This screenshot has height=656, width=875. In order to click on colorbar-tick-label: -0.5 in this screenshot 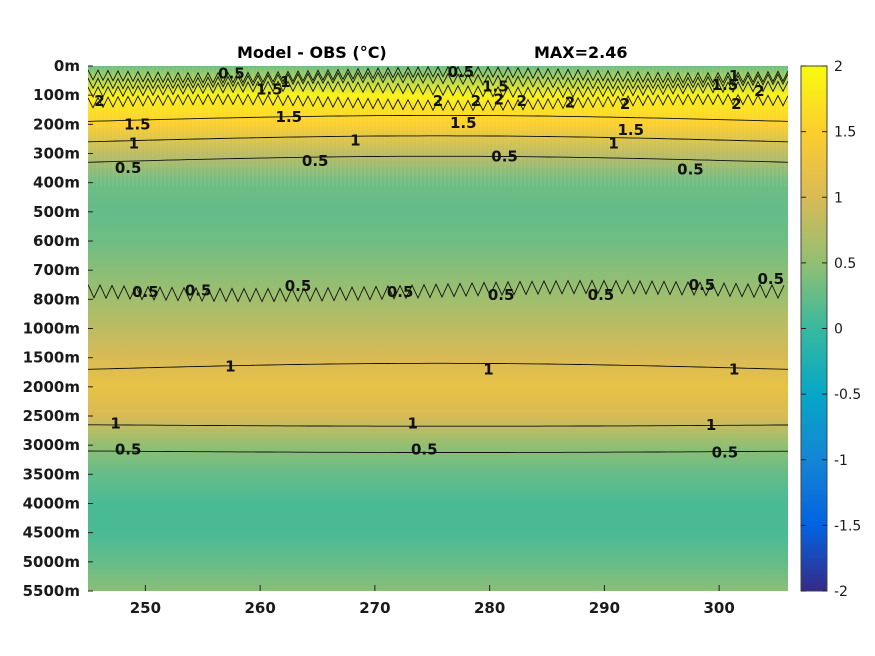, I will do `click(847, 395)`.